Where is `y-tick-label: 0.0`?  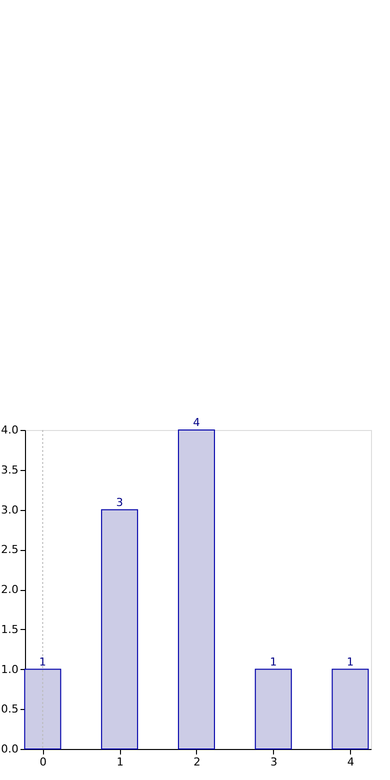 y-tick-label: 0.0 is located at coordinates (9, 749).